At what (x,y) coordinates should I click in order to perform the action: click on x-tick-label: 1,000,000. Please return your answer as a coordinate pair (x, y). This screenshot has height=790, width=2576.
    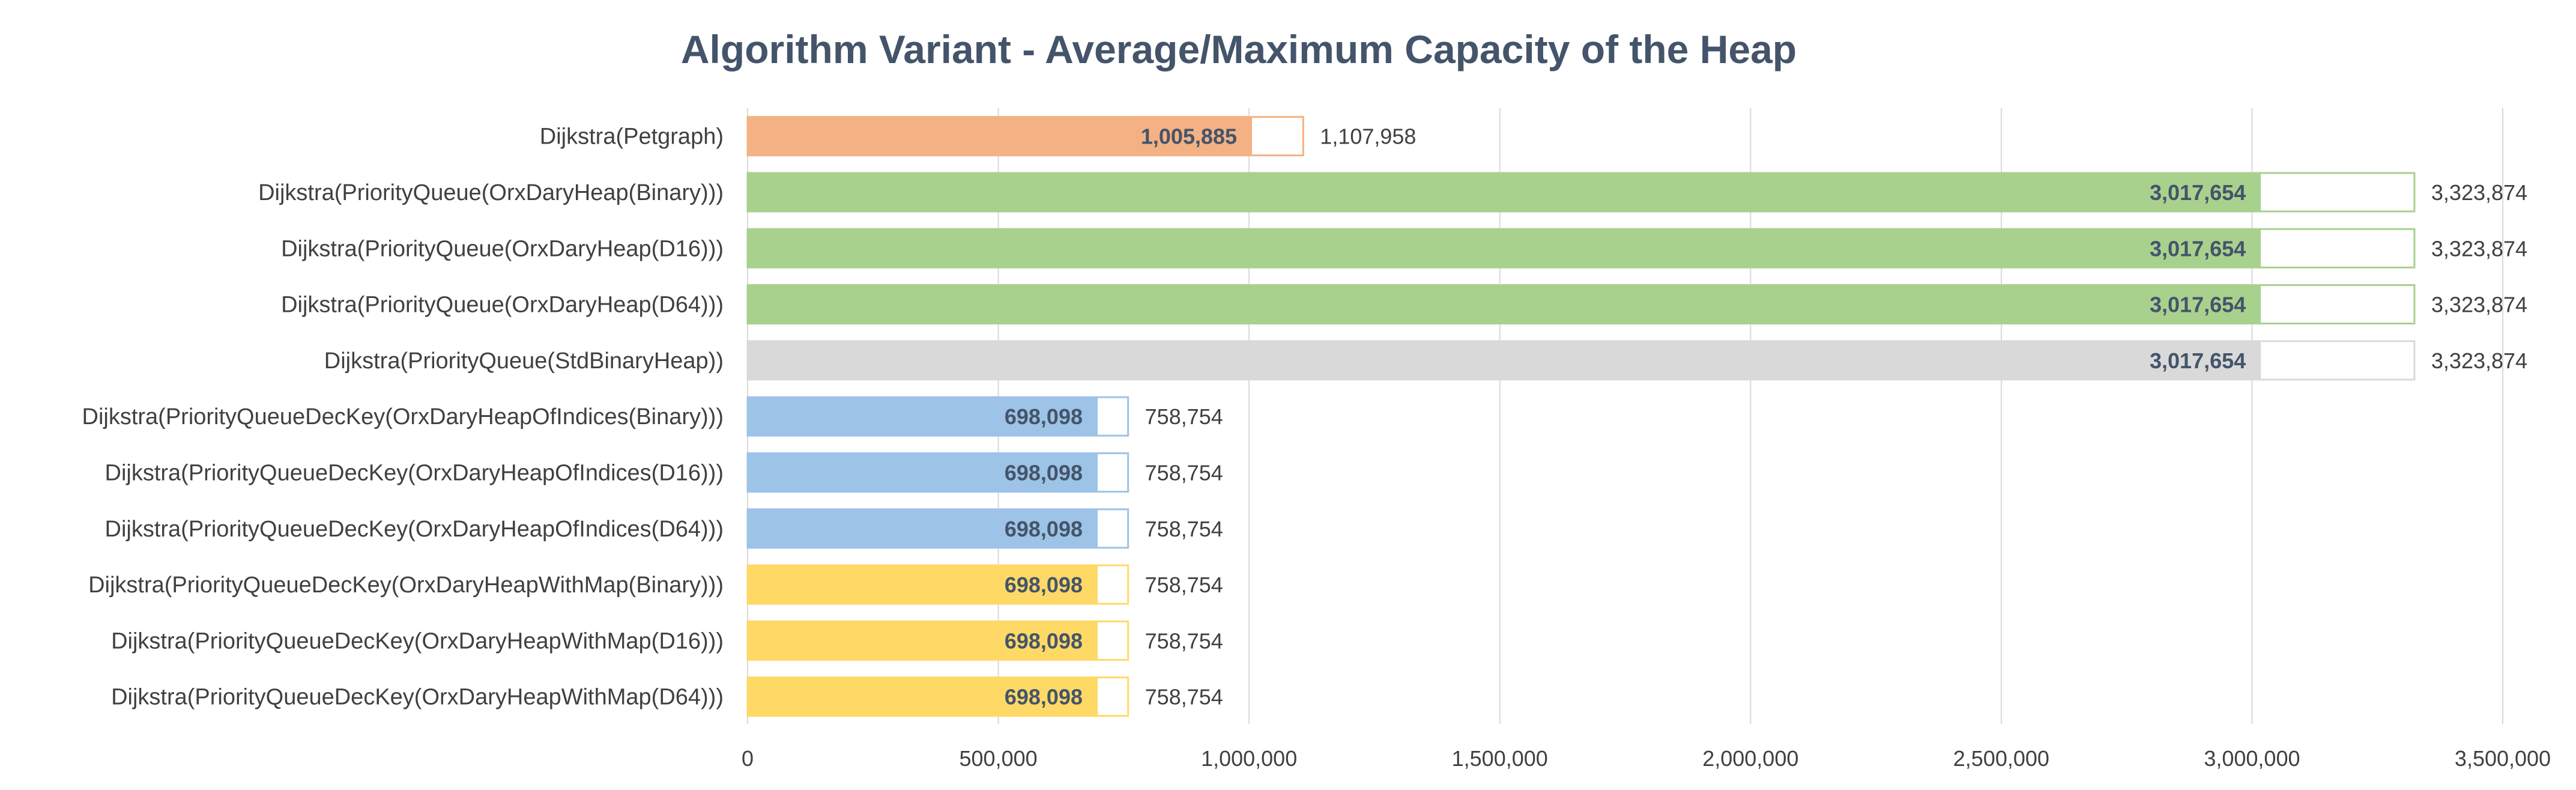
    Looking at the image, I should click on (1249, 758).